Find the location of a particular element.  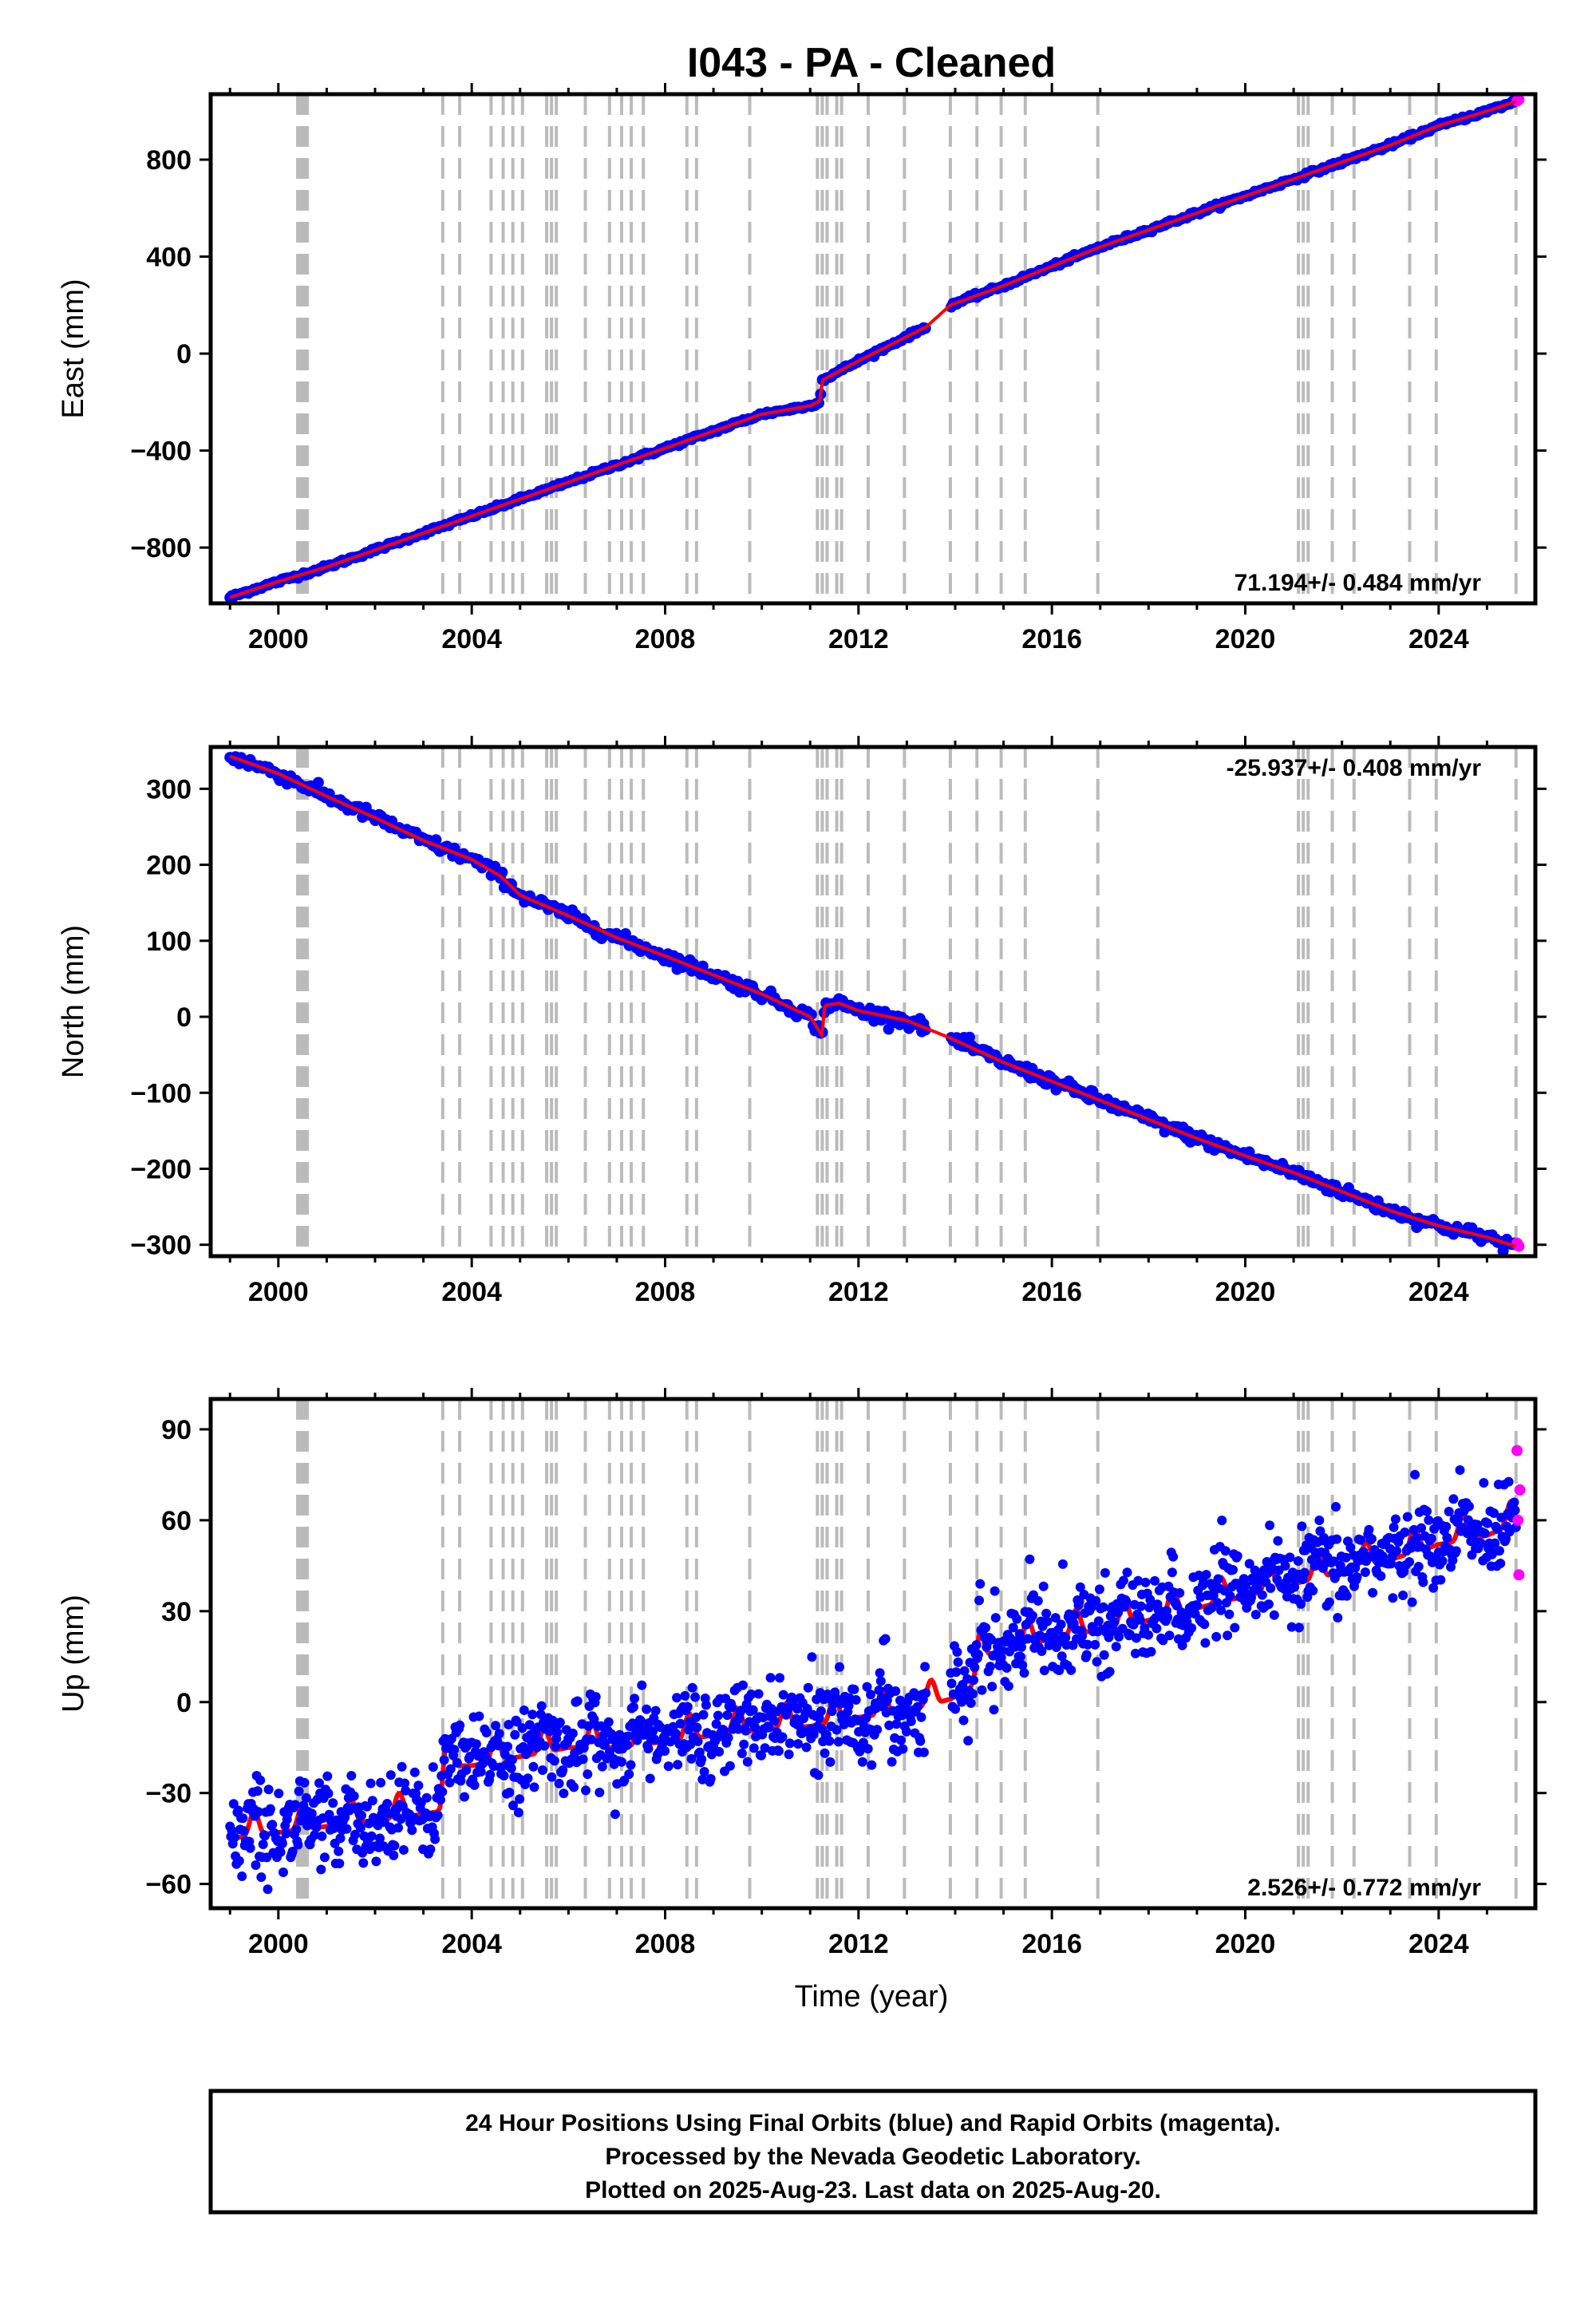

north-xtick-label-4: 2016 is located at coordinates (1051, 1292).